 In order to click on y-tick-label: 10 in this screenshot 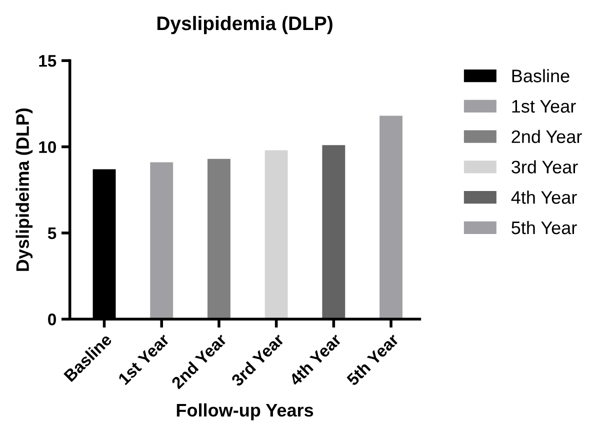, I will do `click(47, 147)`.